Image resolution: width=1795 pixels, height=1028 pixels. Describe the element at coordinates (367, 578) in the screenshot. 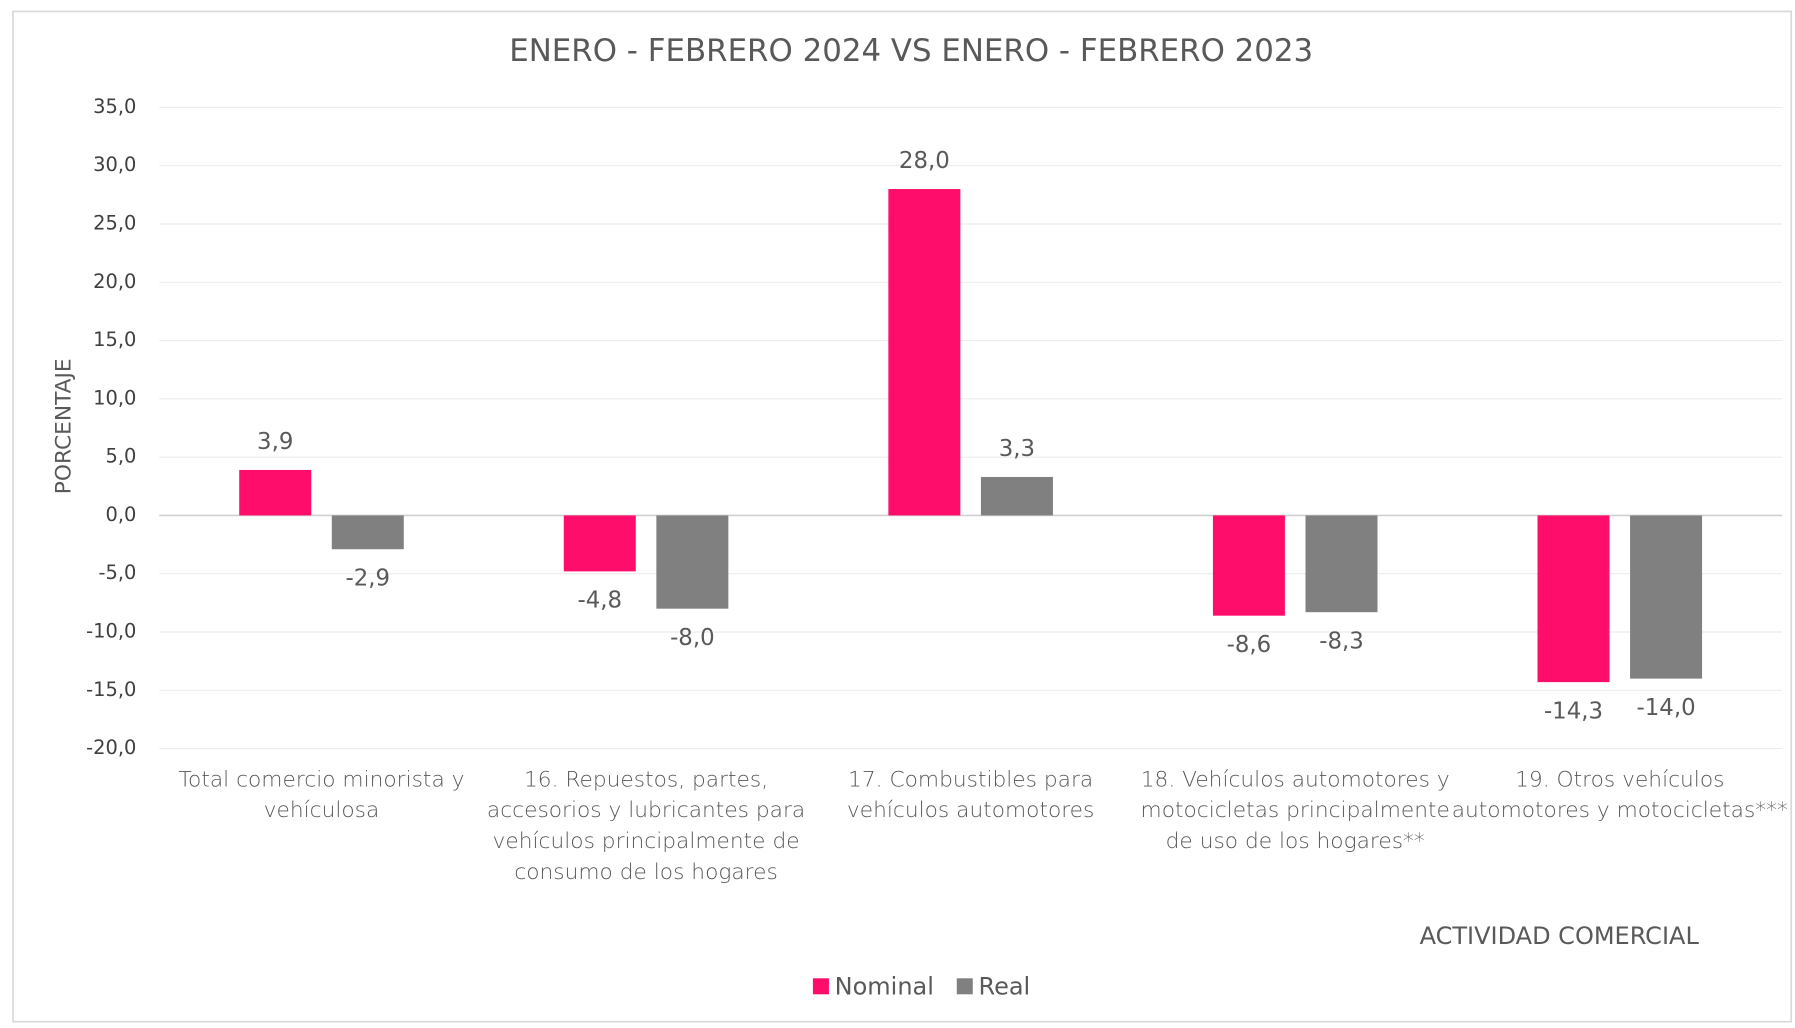

I see `data-label: -2,9` at that location.